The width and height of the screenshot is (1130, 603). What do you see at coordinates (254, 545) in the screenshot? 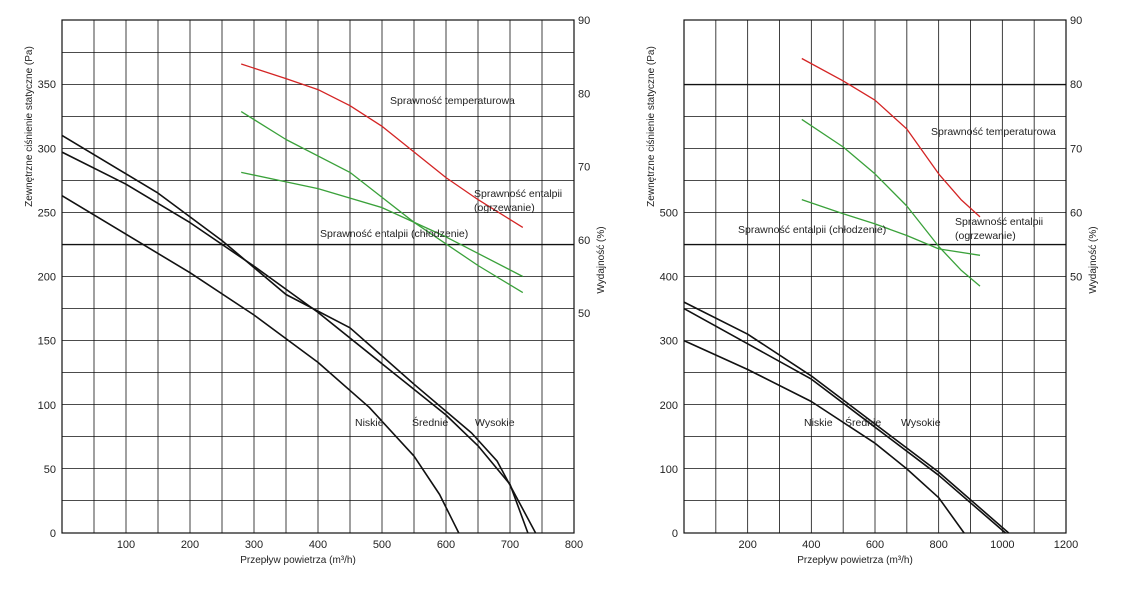
I see `x-tick-label: 300` at bounding box center [254, 545].